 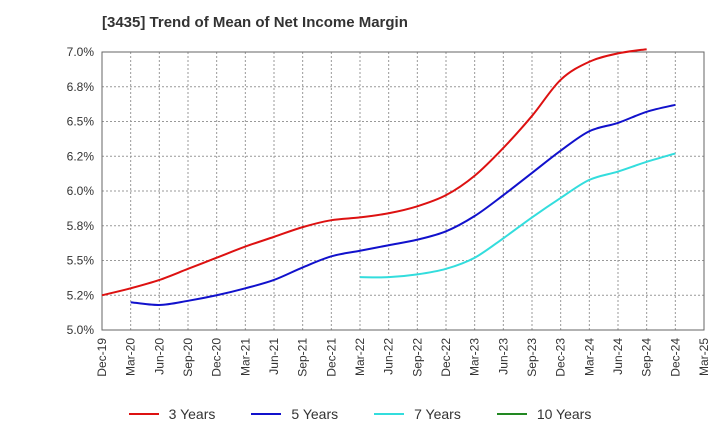 I want to click on x-tick-label: Sep-20, so click(x=188, y=357).